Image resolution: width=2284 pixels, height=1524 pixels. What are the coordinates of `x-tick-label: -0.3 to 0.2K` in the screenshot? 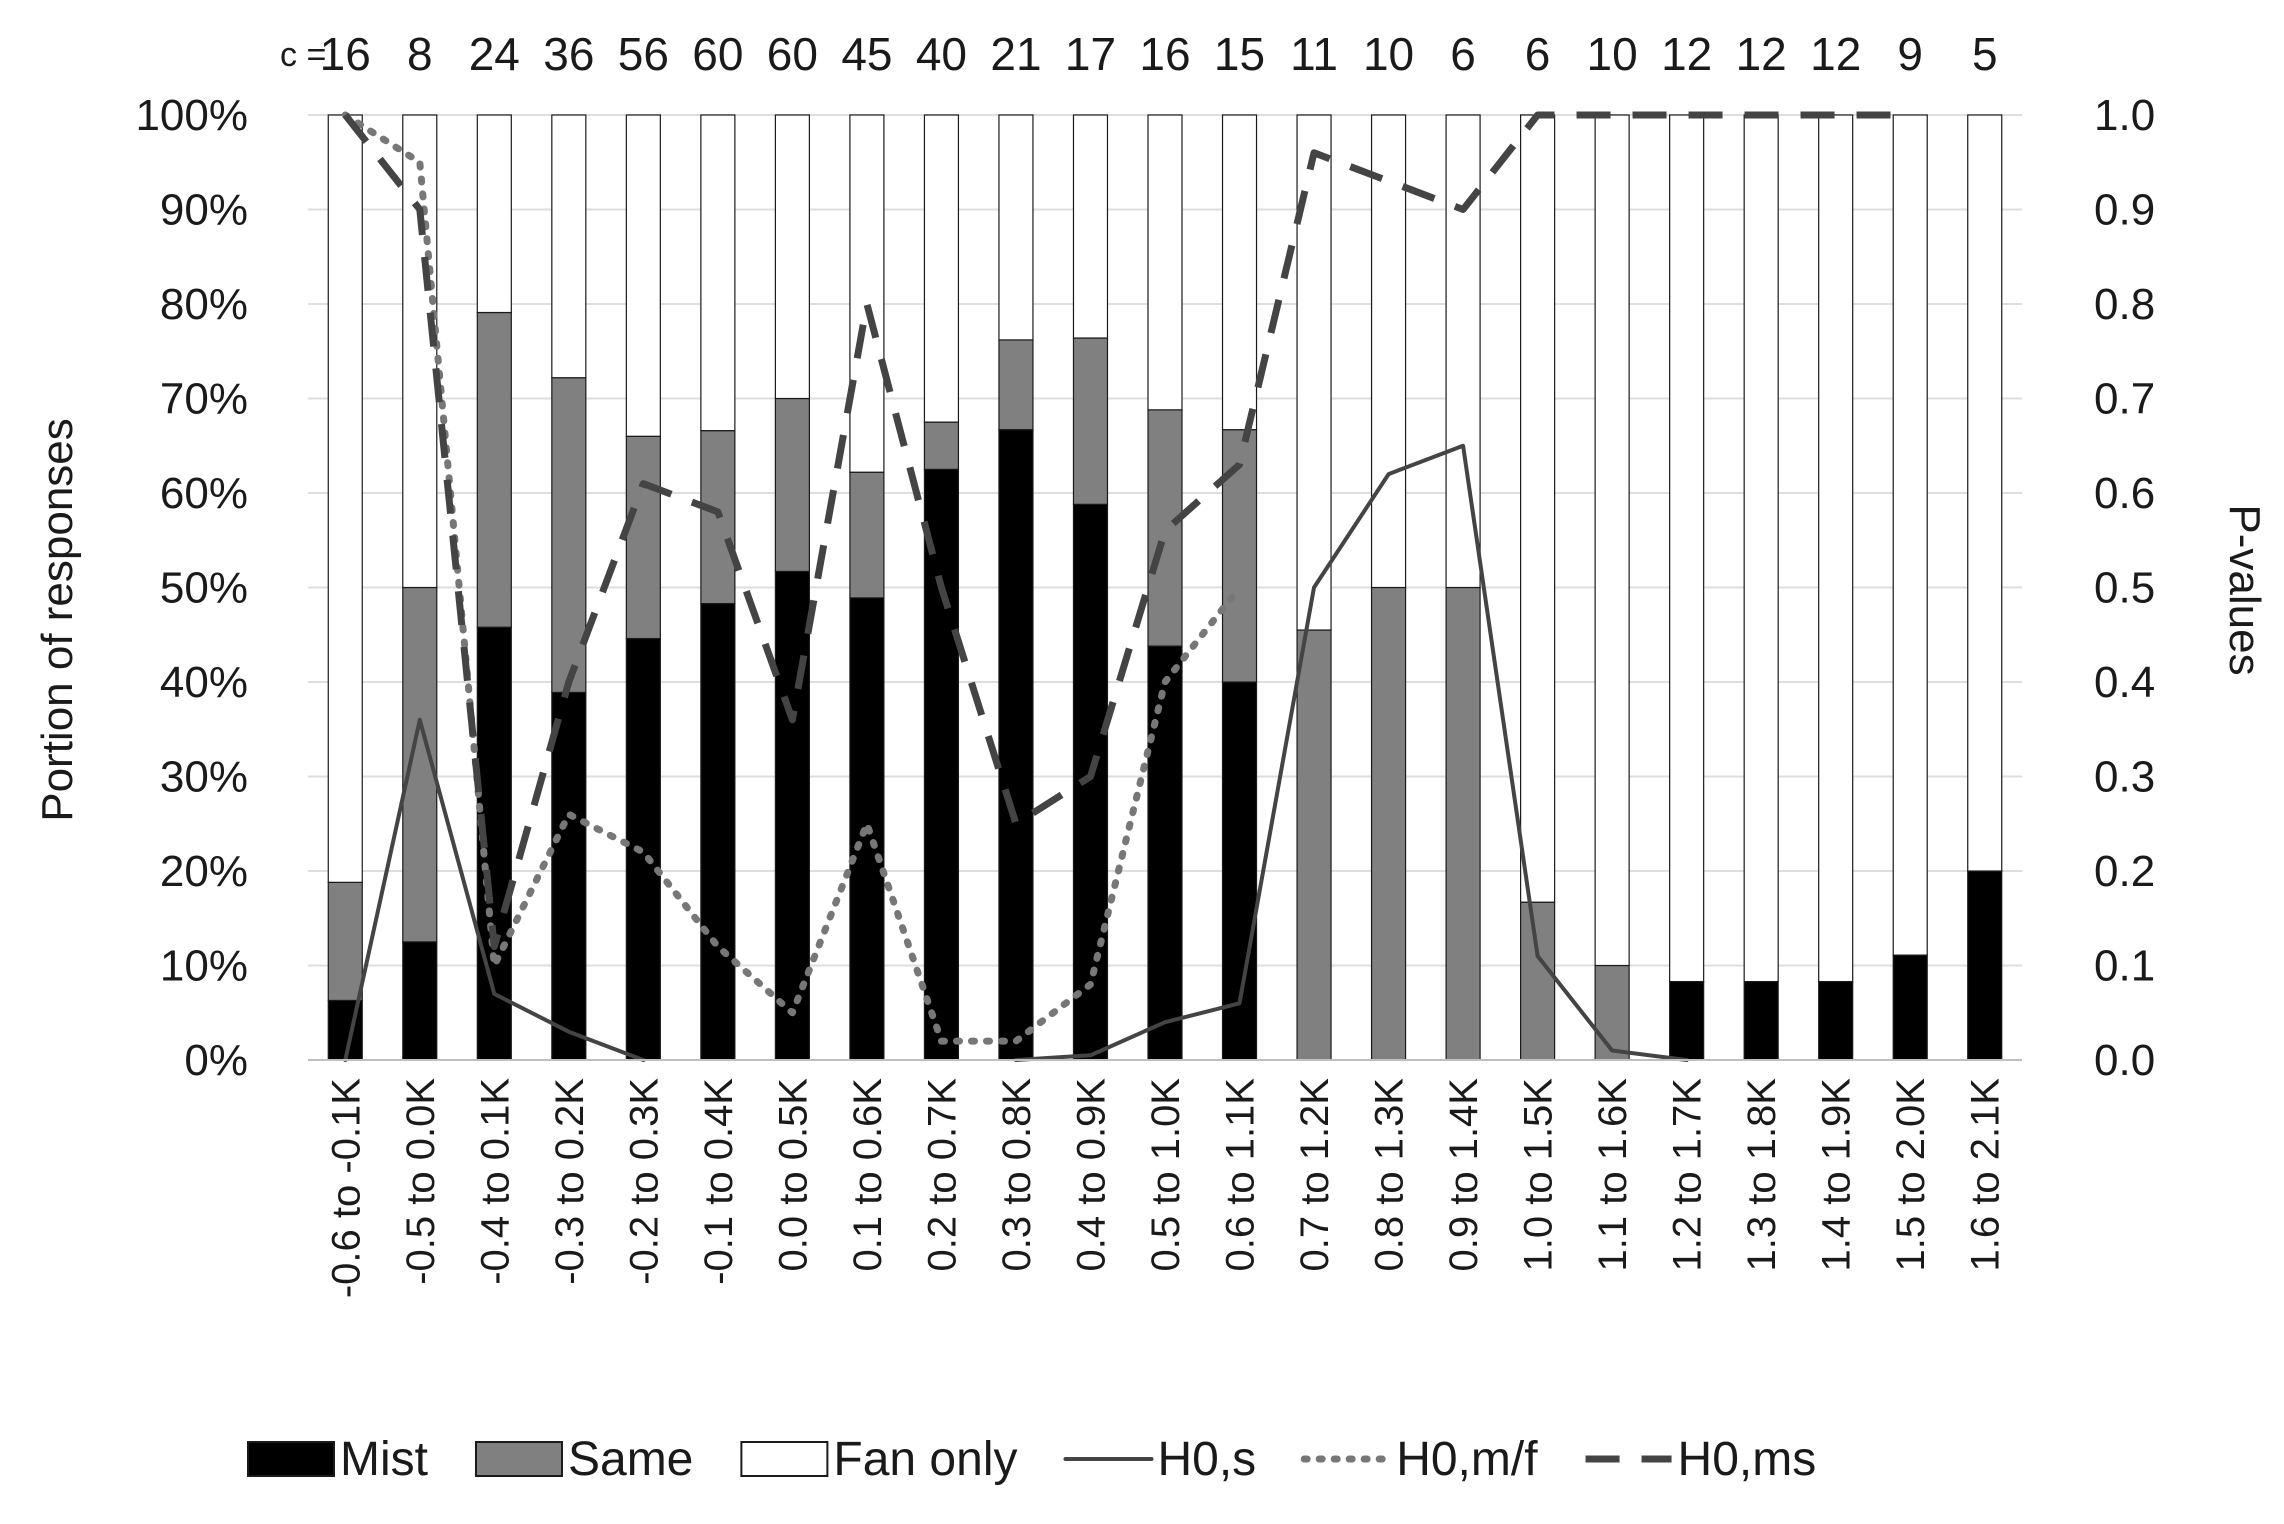 It's located at (570, 1181).